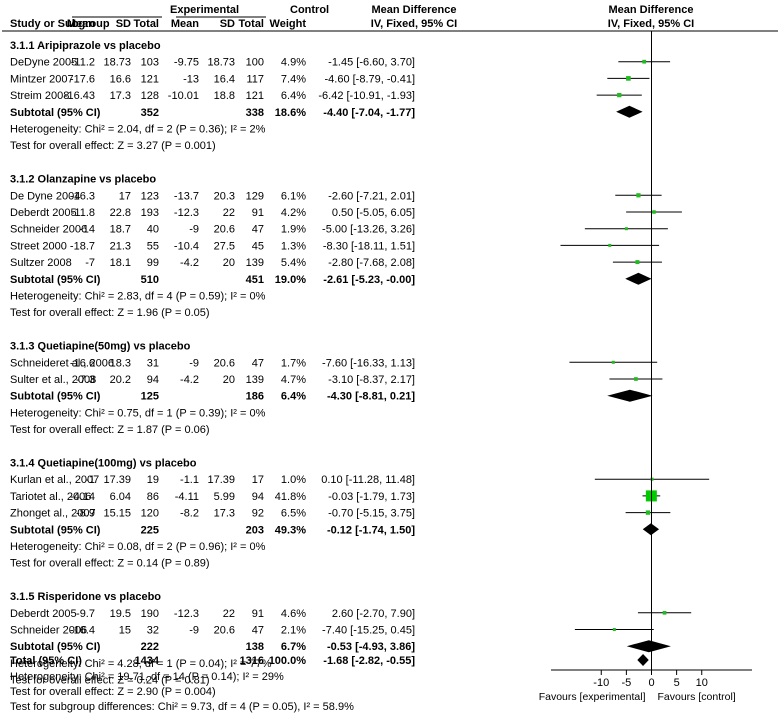 This screenshot has height=713, width=778. What do you see at coordinates (43, 213) in the screenshot?
I see `study-name: Deberdt 2005` at bounding box center [43, 213].